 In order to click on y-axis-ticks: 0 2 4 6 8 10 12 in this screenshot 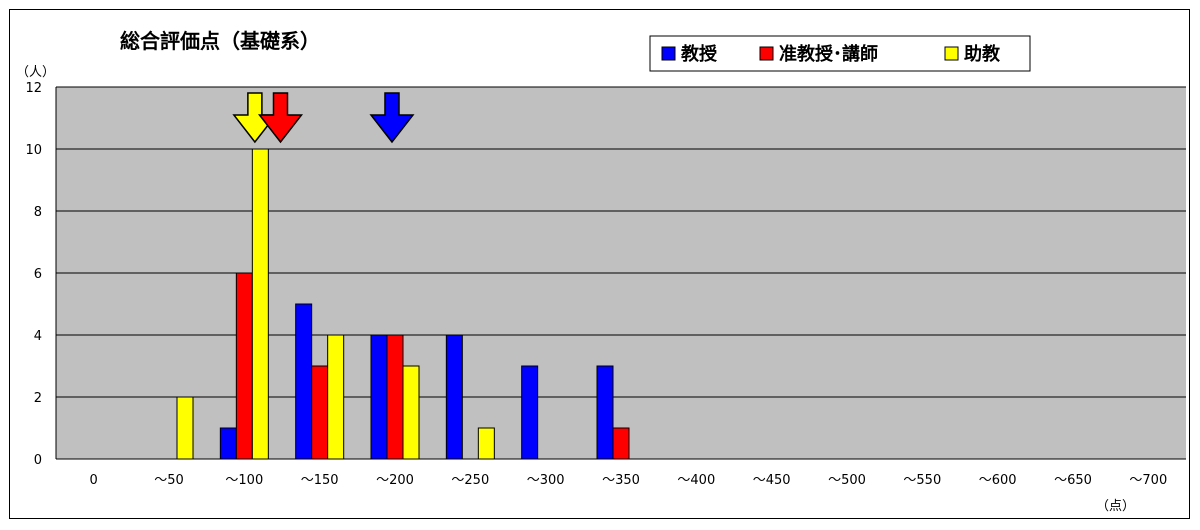, I will do `click(33, 274)`.